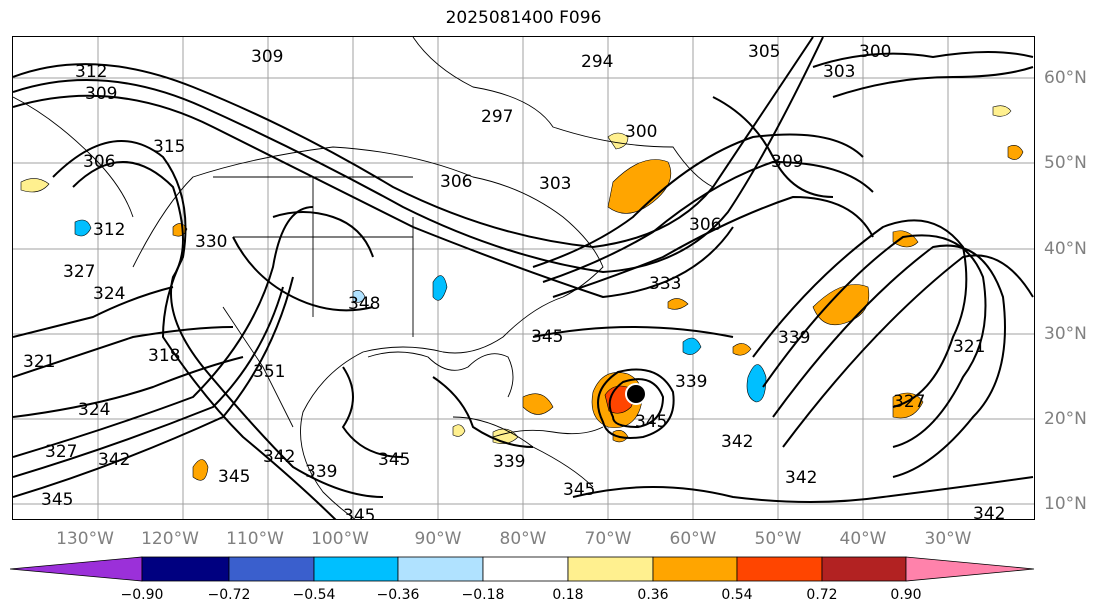  I want to click on lon-label: 80°W, so click(523, 539).